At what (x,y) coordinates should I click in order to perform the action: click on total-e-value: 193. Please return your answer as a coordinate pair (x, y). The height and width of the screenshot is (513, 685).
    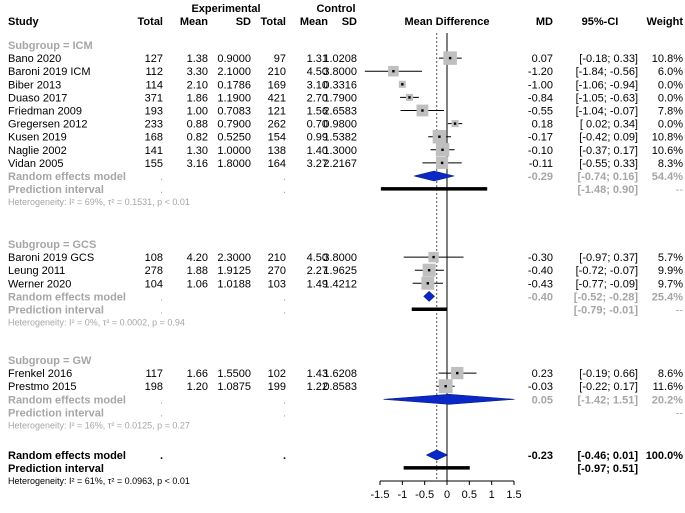
    Looking at the image, I should click on (154, 112).